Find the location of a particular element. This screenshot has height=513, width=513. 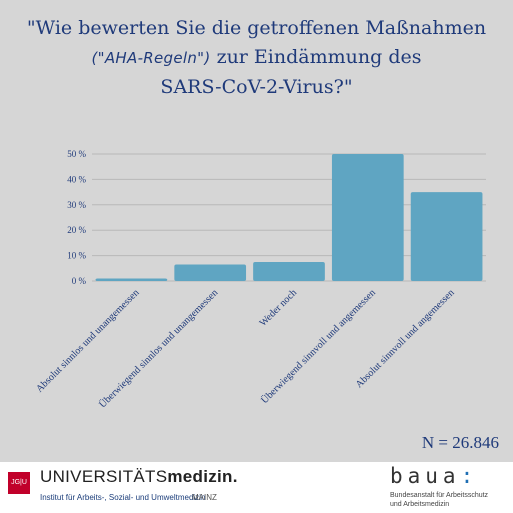

uni-name-bold: medizin. is located at coordinates (202, 476).